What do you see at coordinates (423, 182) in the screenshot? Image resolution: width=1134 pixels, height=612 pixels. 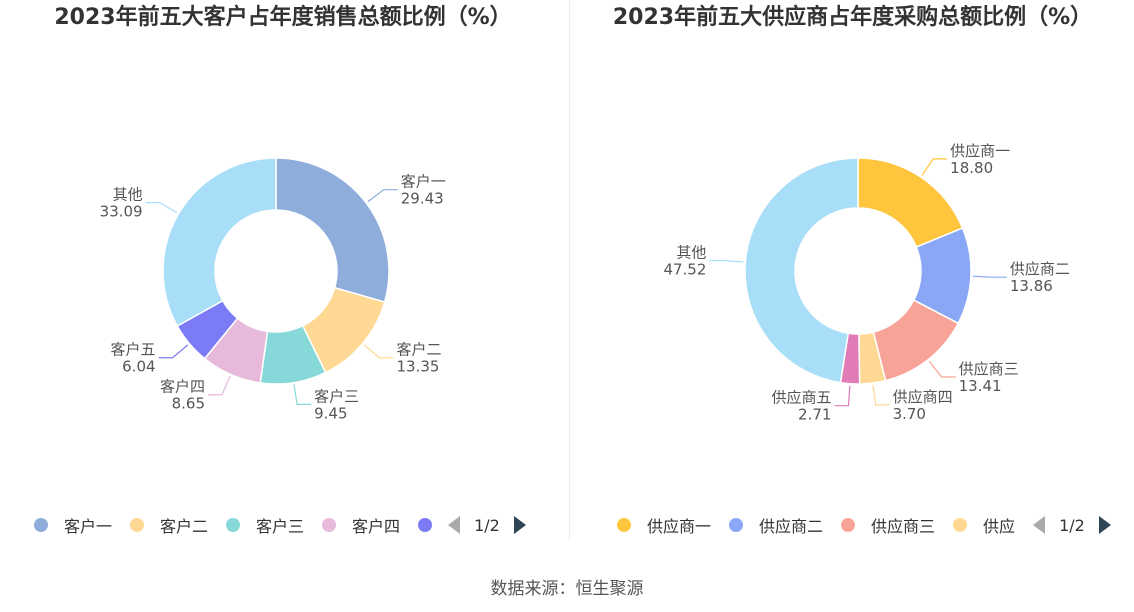 I see `slice-category-label: 客户一` at bounding box center [423, 182].